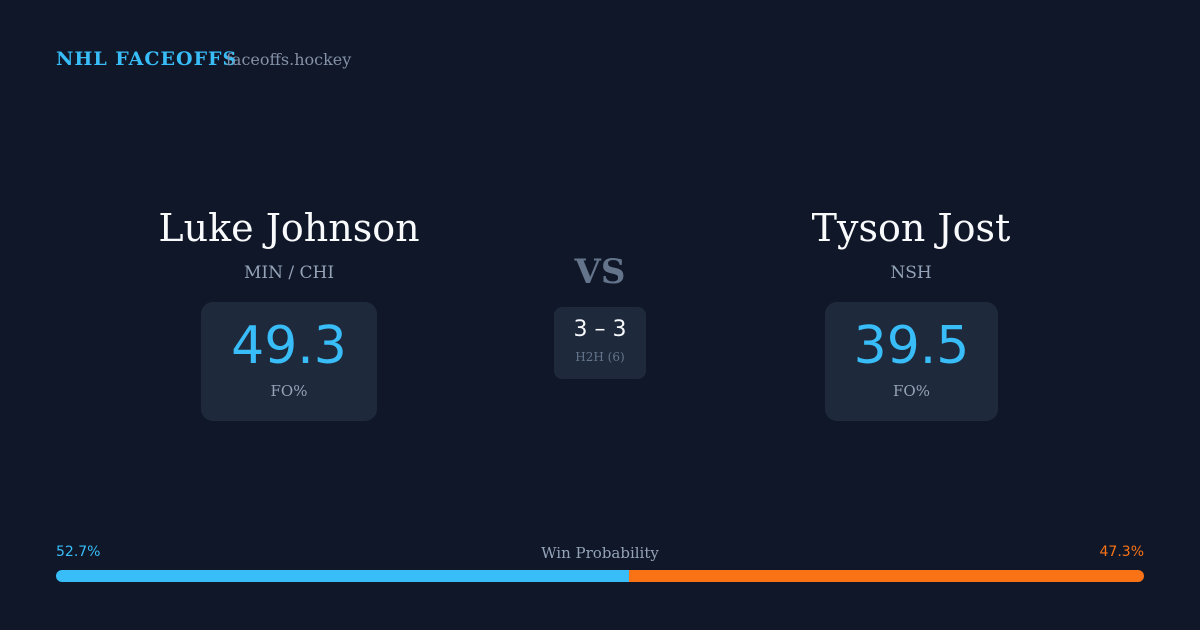 The height and width of the screenshot is (630, 1200). I want to click on versus: VS, so click(600, 272).